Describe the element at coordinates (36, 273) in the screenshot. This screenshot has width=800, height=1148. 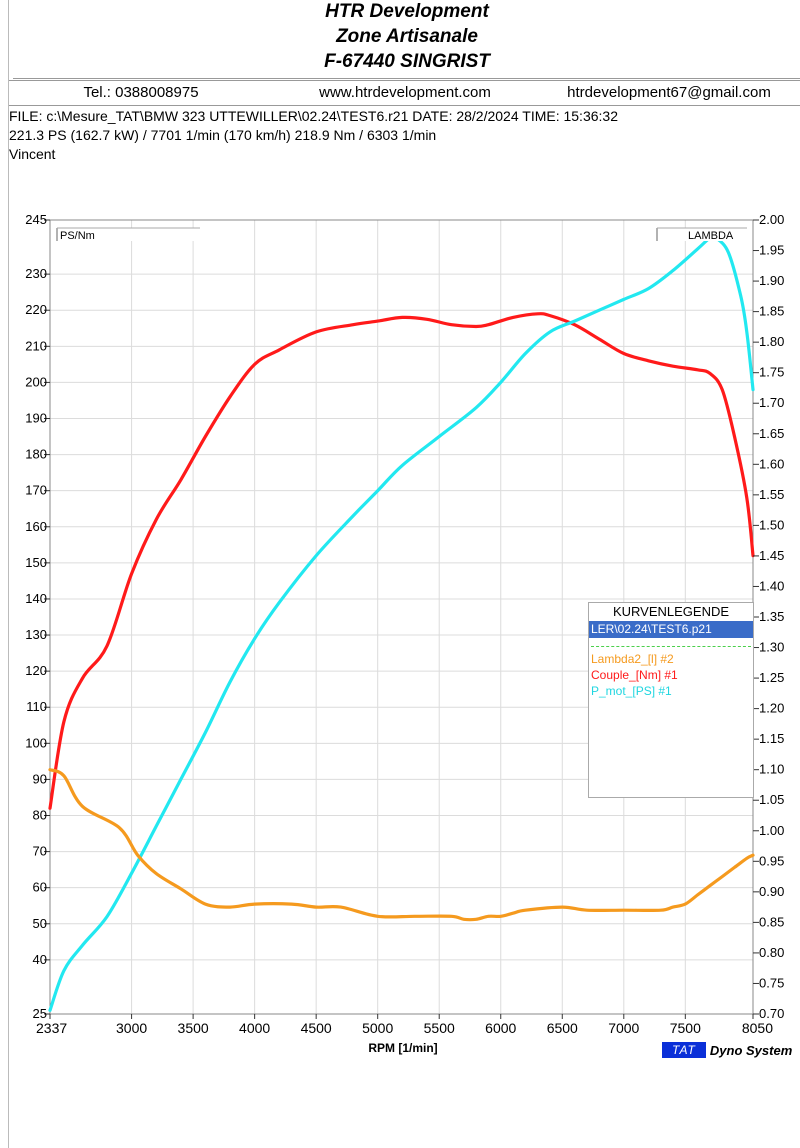
I see `y-left-tick-label: 230` at that location.